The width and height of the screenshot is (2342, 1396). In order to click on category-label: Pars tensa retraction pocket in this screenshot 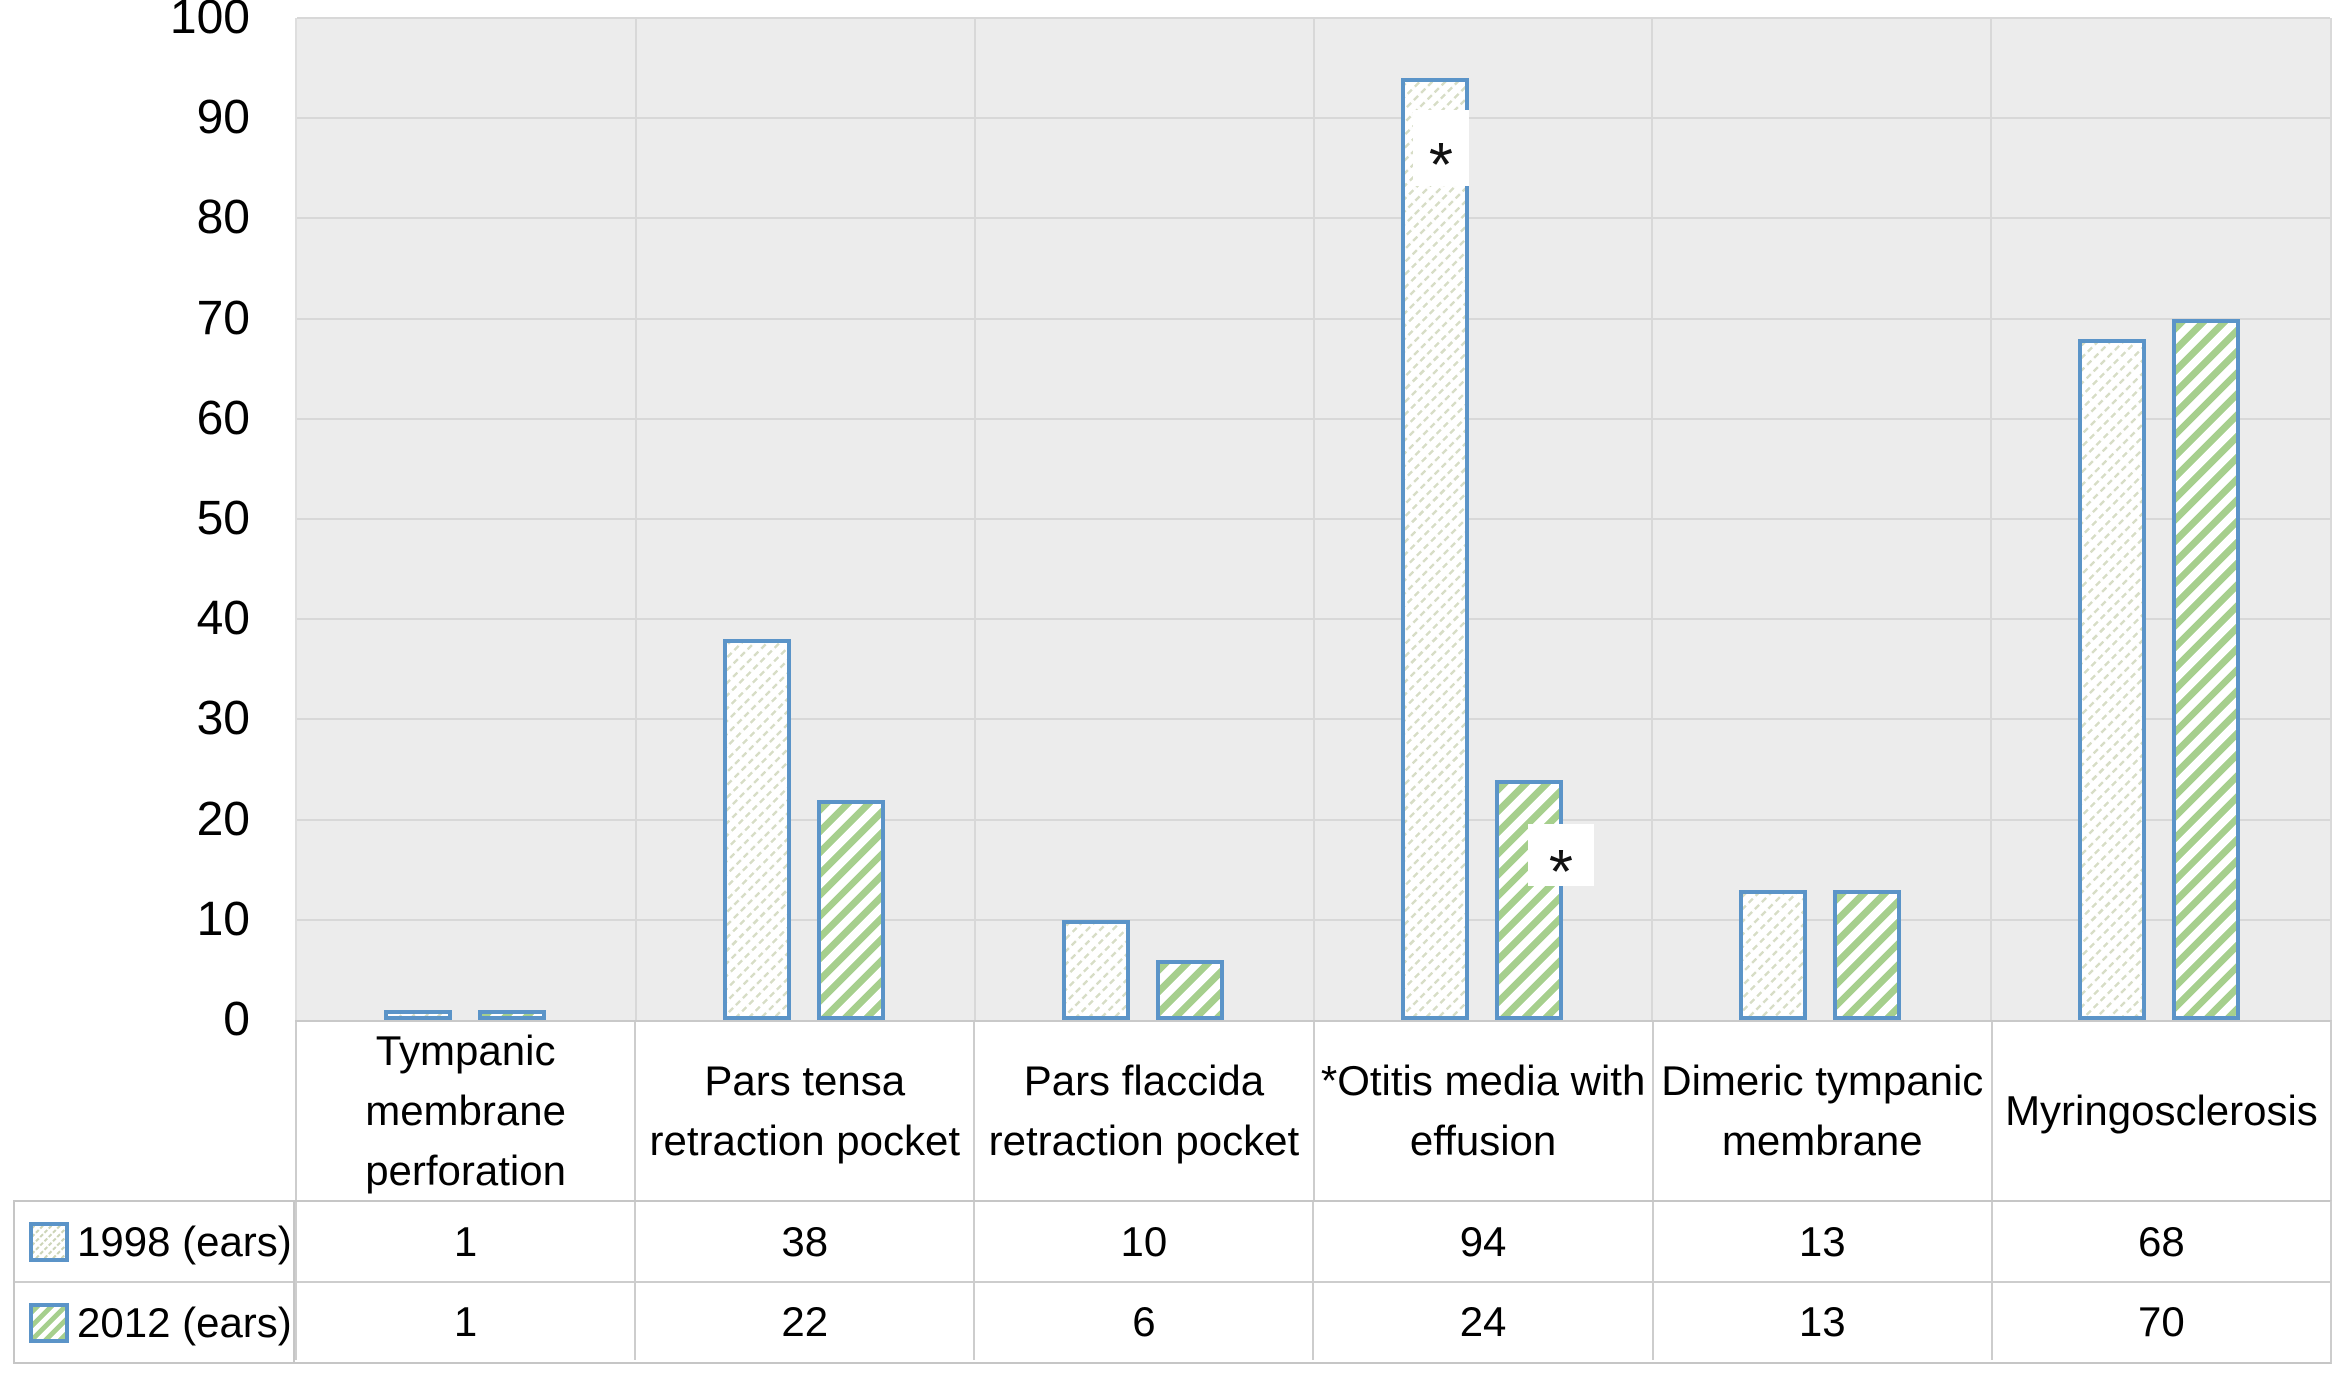, I will do `click(803, 1111)`.